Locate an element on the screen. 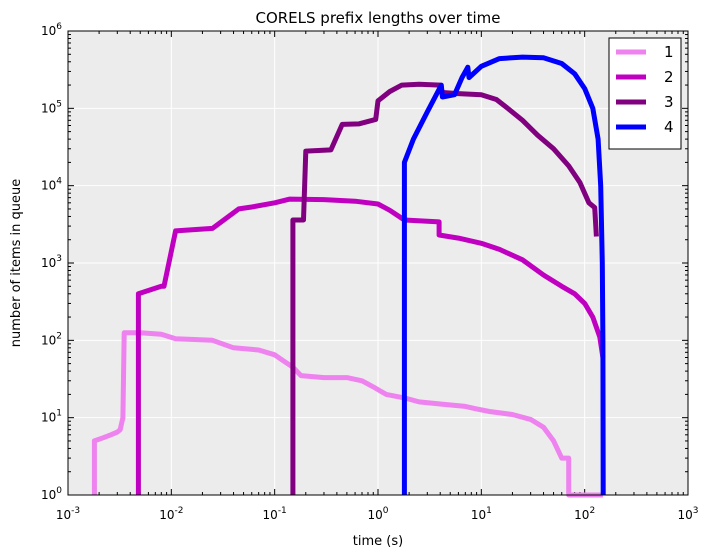  x-tick-labels: 10⁻³ 10⁻² 10⁻¹ 10⁰ 10¹ 10² 10³ is located at coordinates (377, 514).